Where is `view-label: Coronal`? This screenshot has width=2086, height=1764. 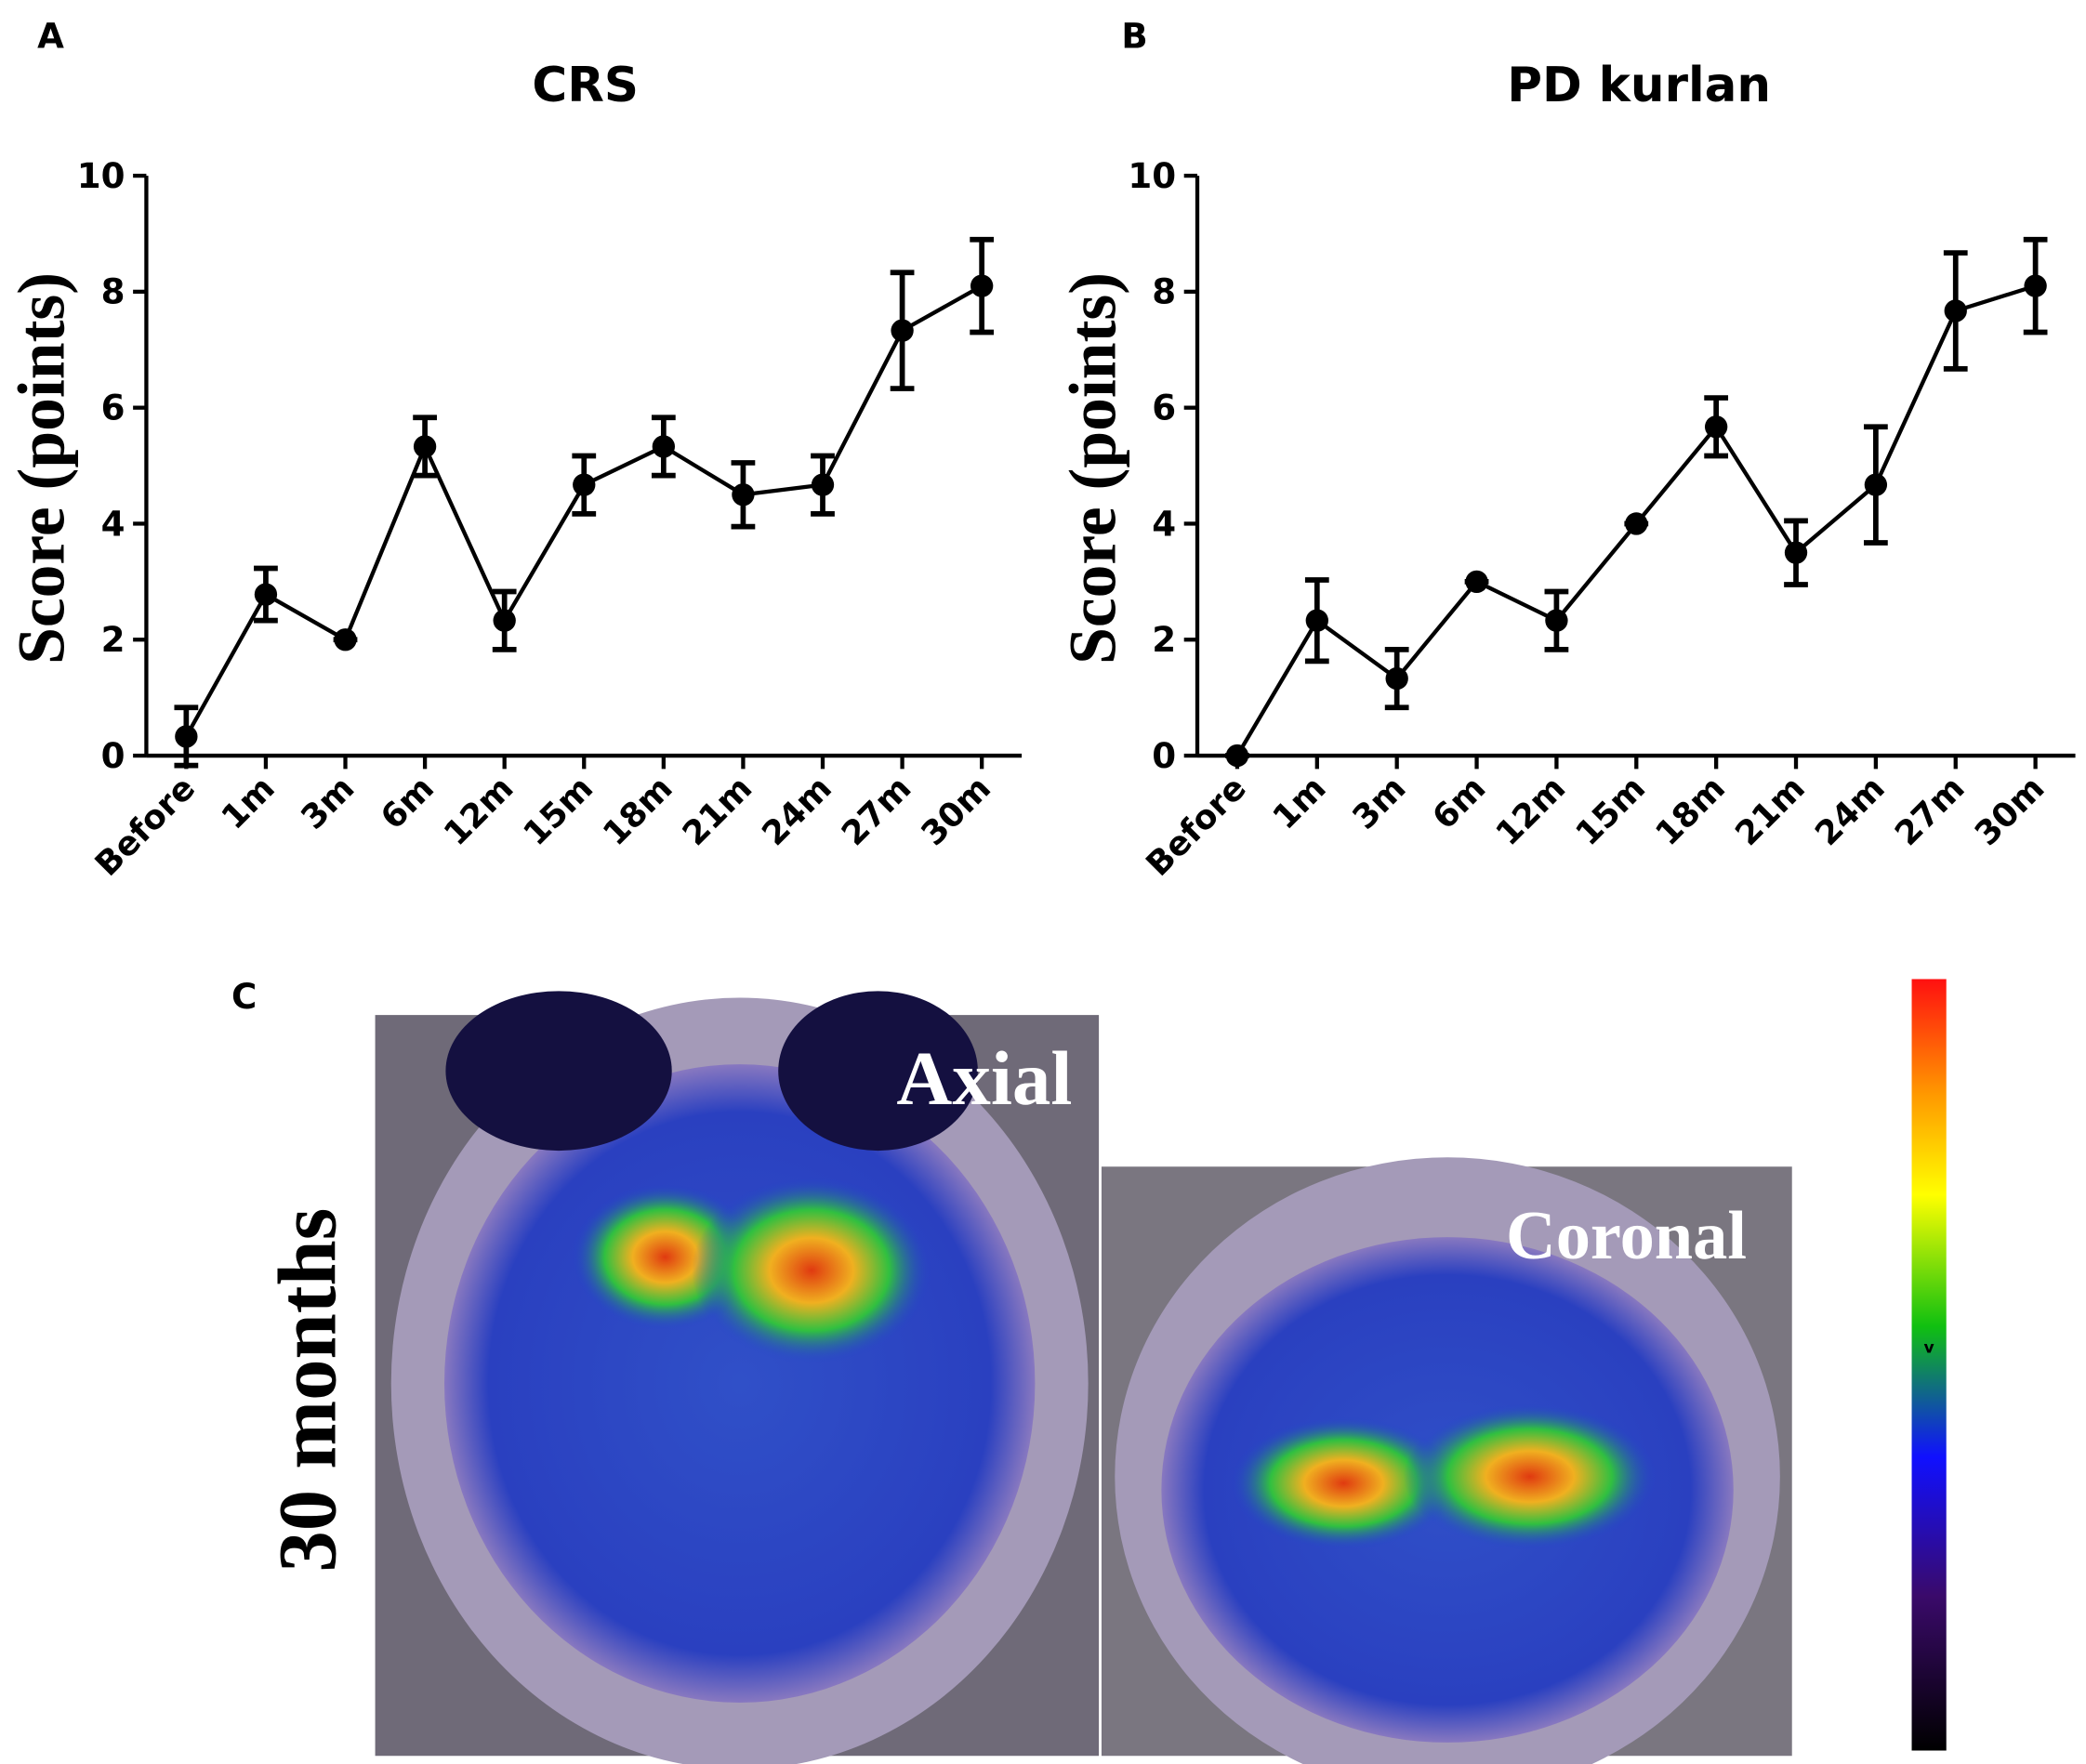 view-label: Coronal is located at coordinates (1626, 1236).